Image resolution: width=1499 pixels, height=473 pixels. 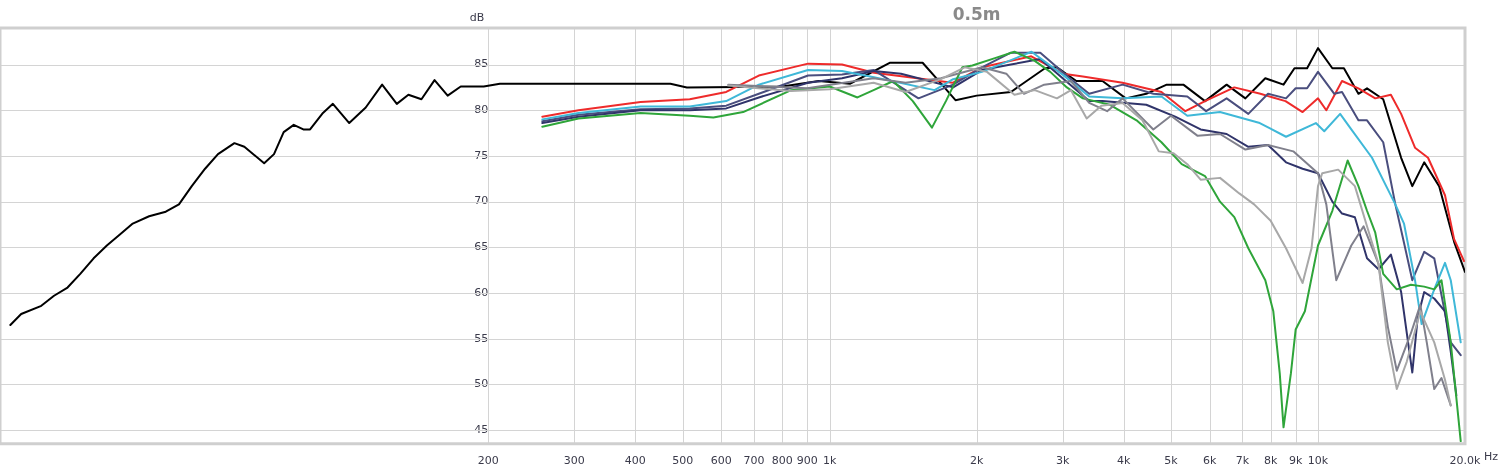 What do you see at coordinates (488, 461) in the screenshot?
I see `x-tick-label: 200` at bounding box center [488, 461].